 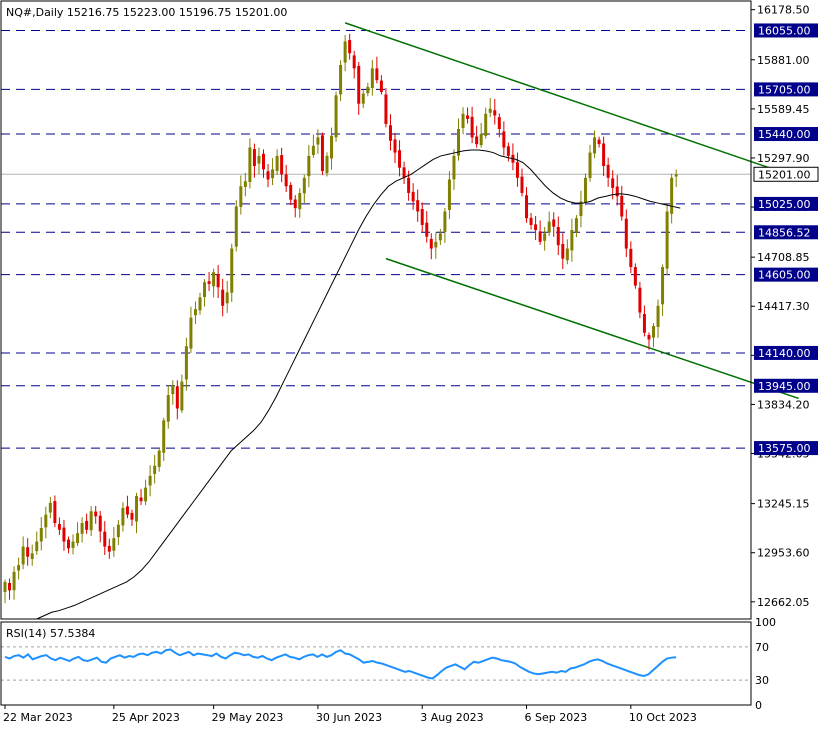 What do you see at coordinates (786, 385) in the screenshot?
I see `level-label: 13945.00` at bounding box center [786, 385].